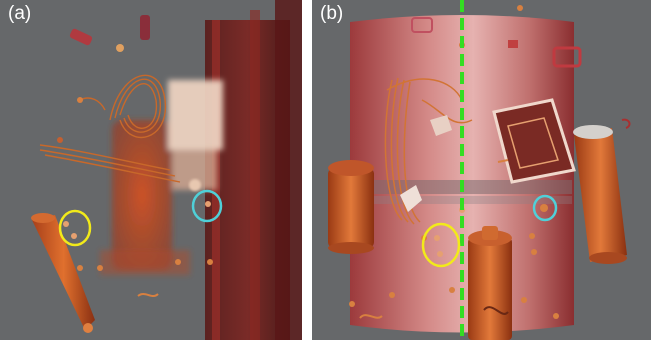 The width and height of the screenshot is (651, 340). Describe the element at coordinates (63, 273) in the screenshot. I see `cone-object` at that location.